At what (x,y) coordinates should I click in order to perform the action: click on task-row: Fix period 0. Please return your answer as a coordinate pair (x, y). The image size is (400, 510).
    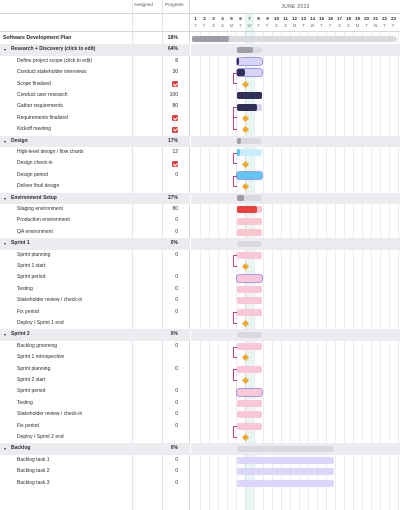
    Looking at the image, I should click on (95, 312).